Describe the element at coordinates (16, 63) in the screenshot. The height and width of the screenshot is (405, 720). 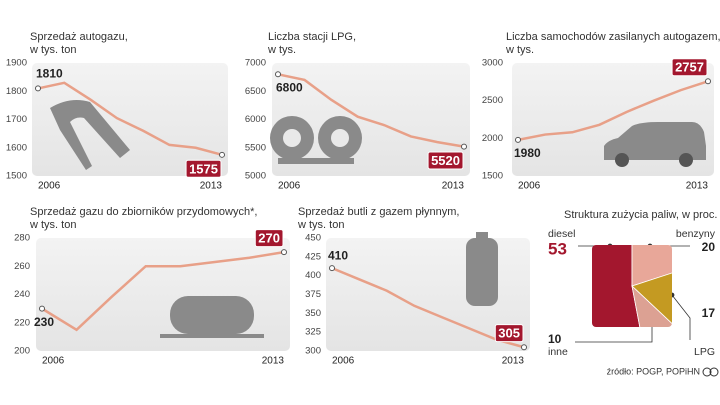
I see `y-tick-label: 1900` at that location.